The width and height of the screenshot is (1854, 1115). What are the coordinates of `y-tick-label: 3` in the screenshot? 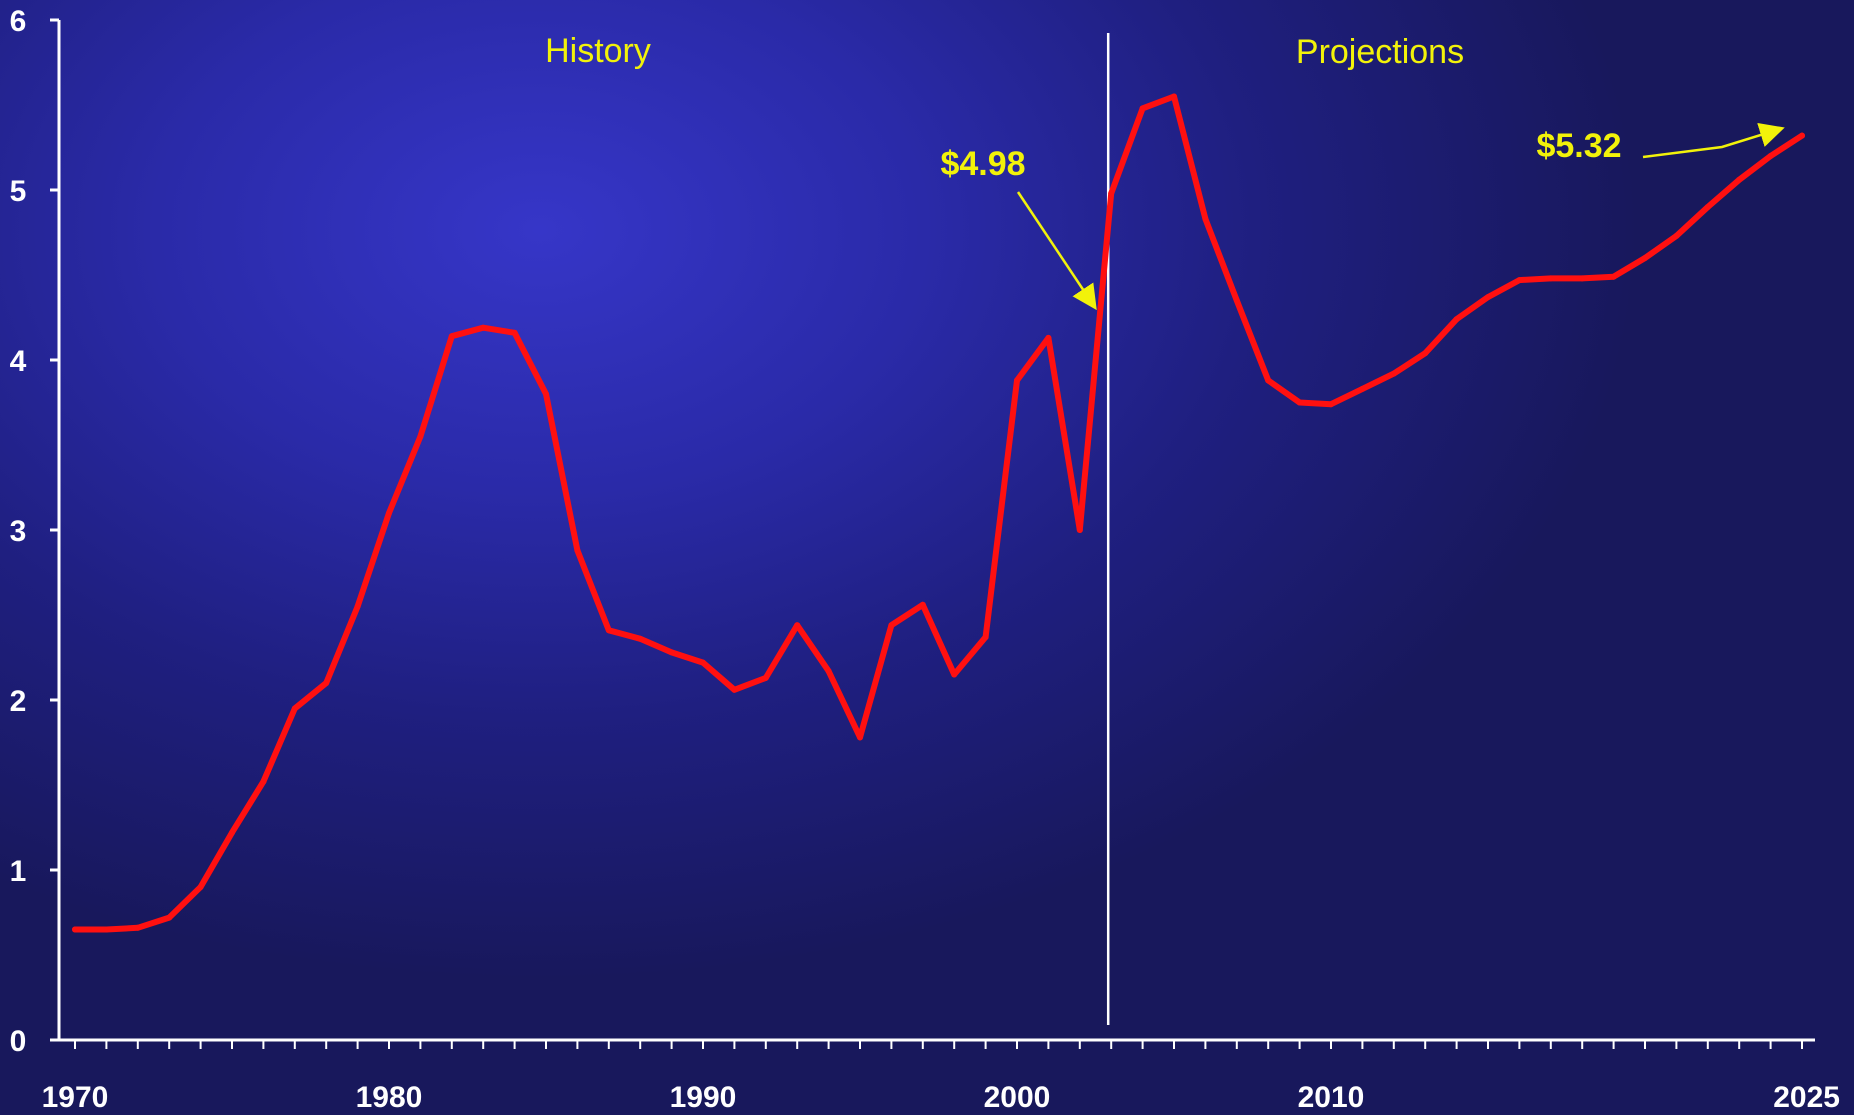 It's located at (18, 531).